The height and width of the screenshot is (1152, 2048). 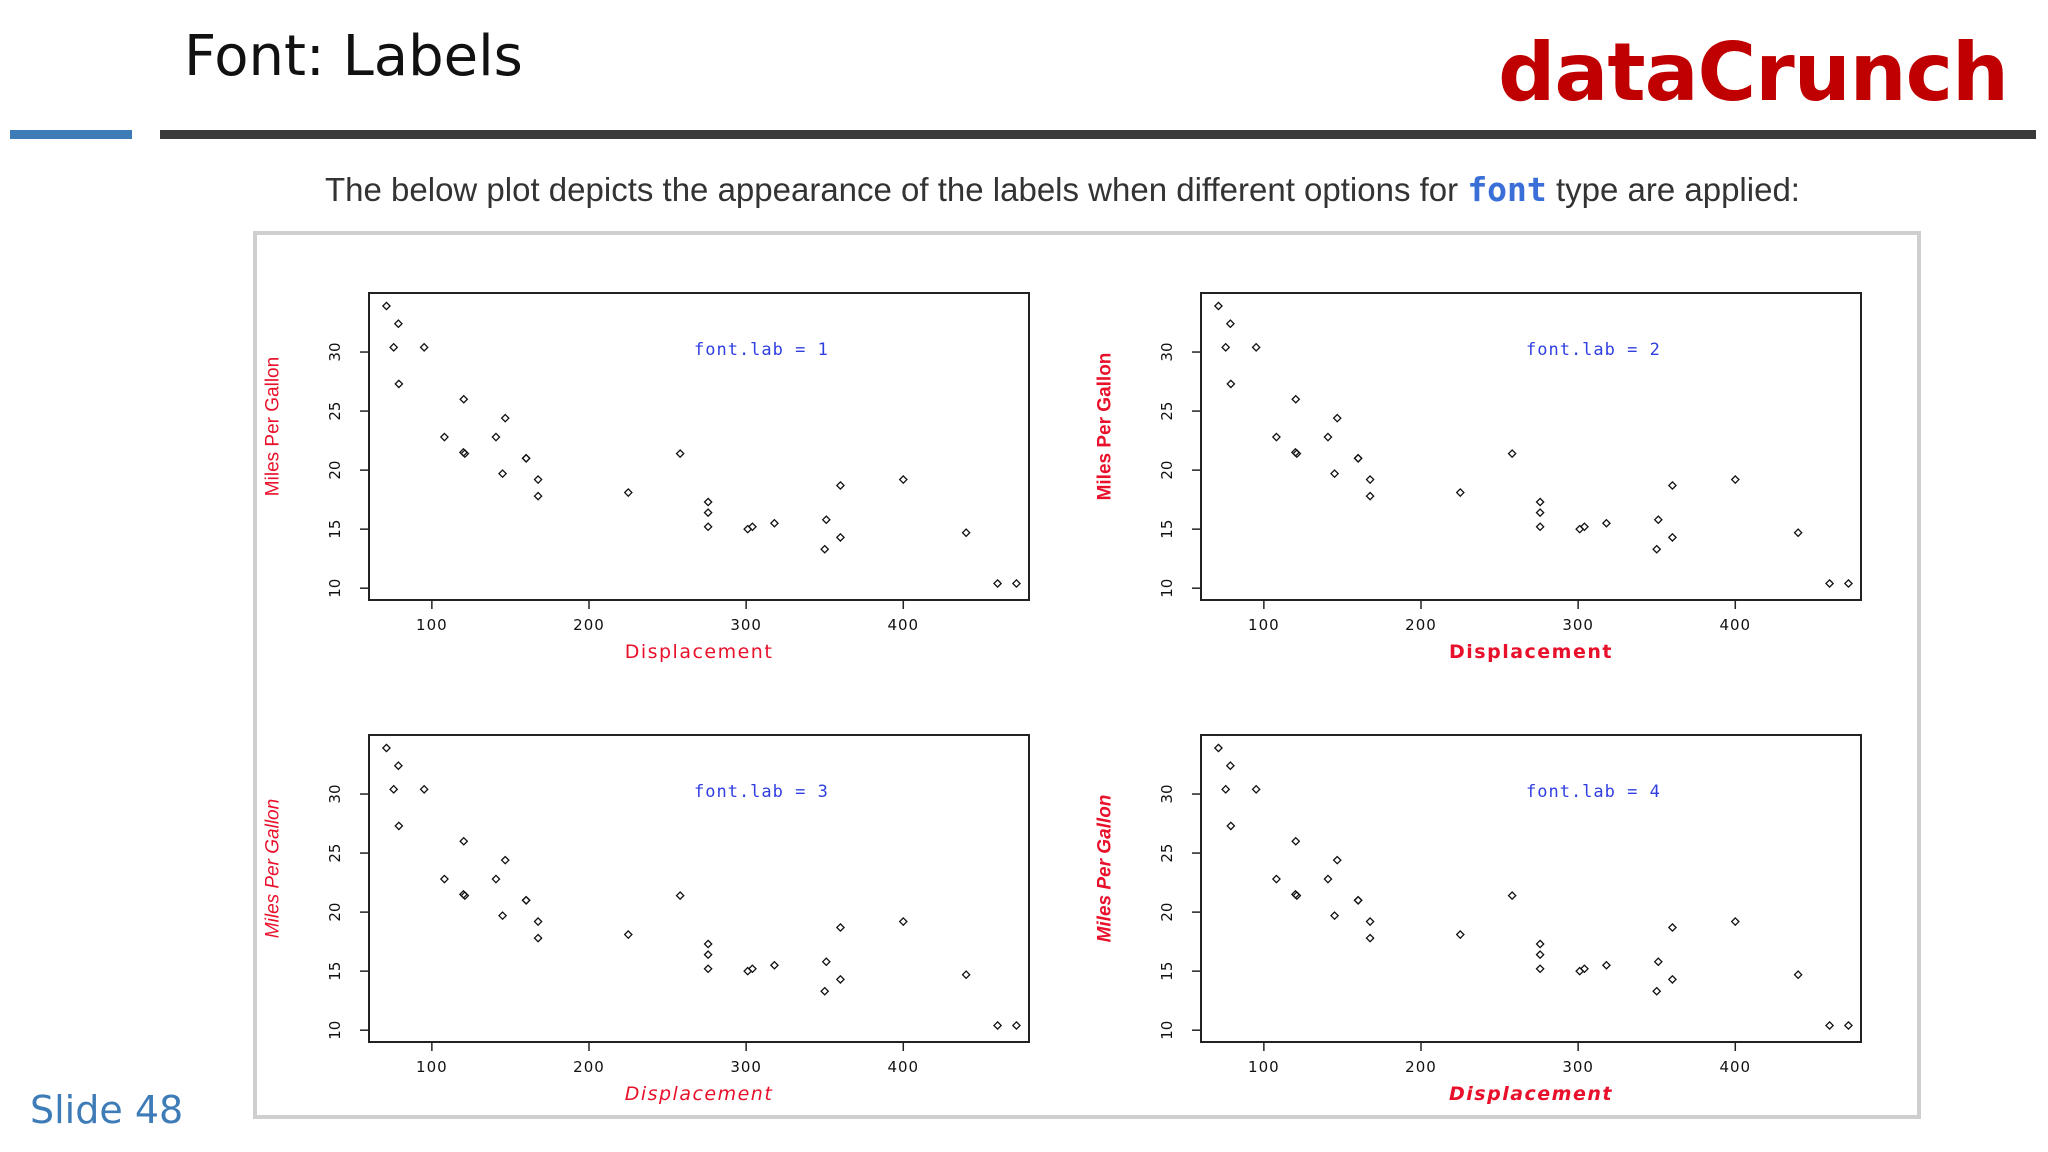 What do you see at coordinates (761, 350) in the screenshot?
I see `plot-annotation: font.lab = 1` at bounding box center [761, 350].